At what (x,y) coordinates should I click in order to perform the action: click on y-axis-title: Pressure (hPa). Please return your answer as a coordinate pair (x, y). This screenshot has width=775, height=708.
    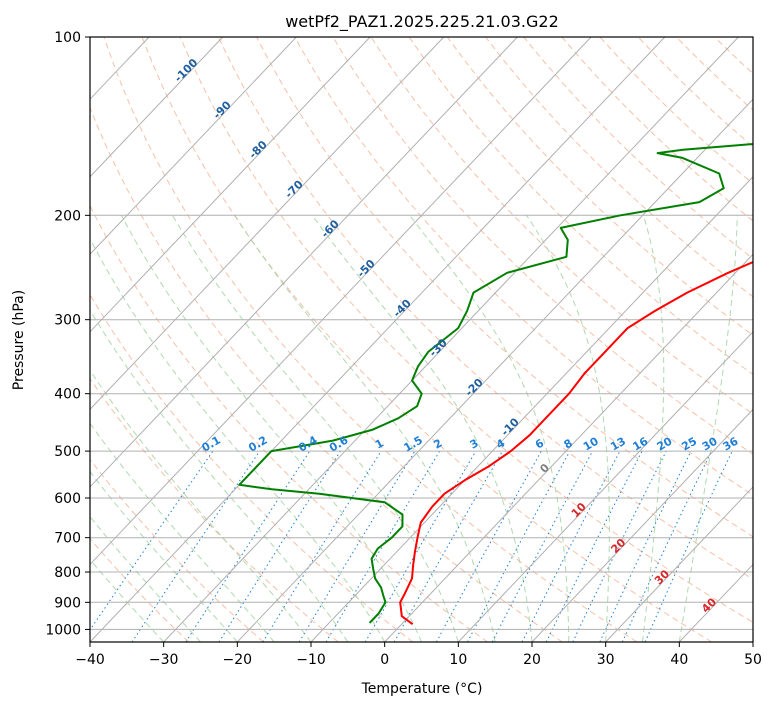
    Looking at the image, I should click on (19, 340).